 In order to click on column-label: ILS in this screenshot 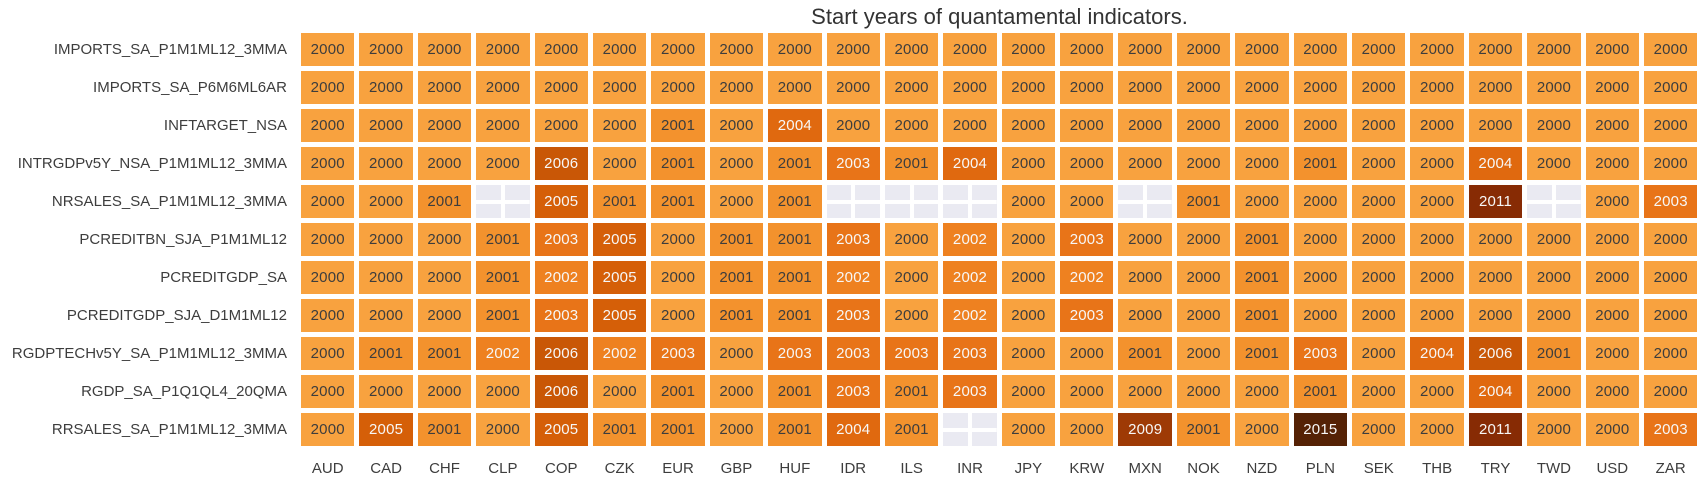, I will do `click(911, 468)`.